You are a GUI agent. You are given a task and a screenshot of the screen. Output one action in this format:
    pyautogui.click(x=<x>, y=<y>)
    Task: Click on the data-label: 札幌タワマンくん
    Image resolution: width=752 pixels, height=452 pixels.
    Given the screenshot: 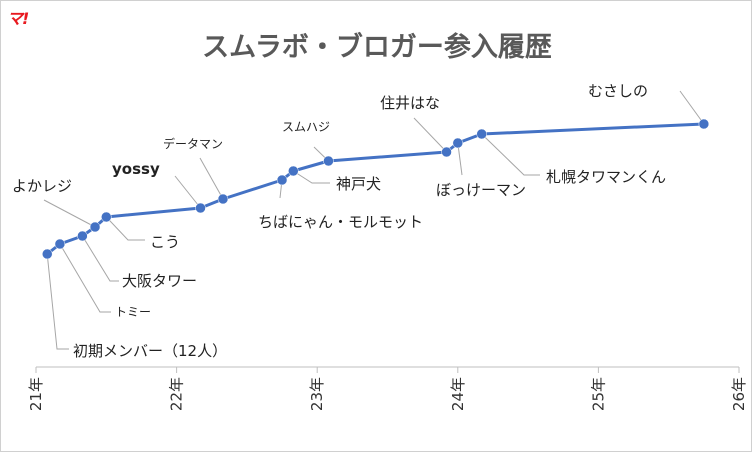 What is the action you would take?
    pyautogui.click(x=606, y=177)
    